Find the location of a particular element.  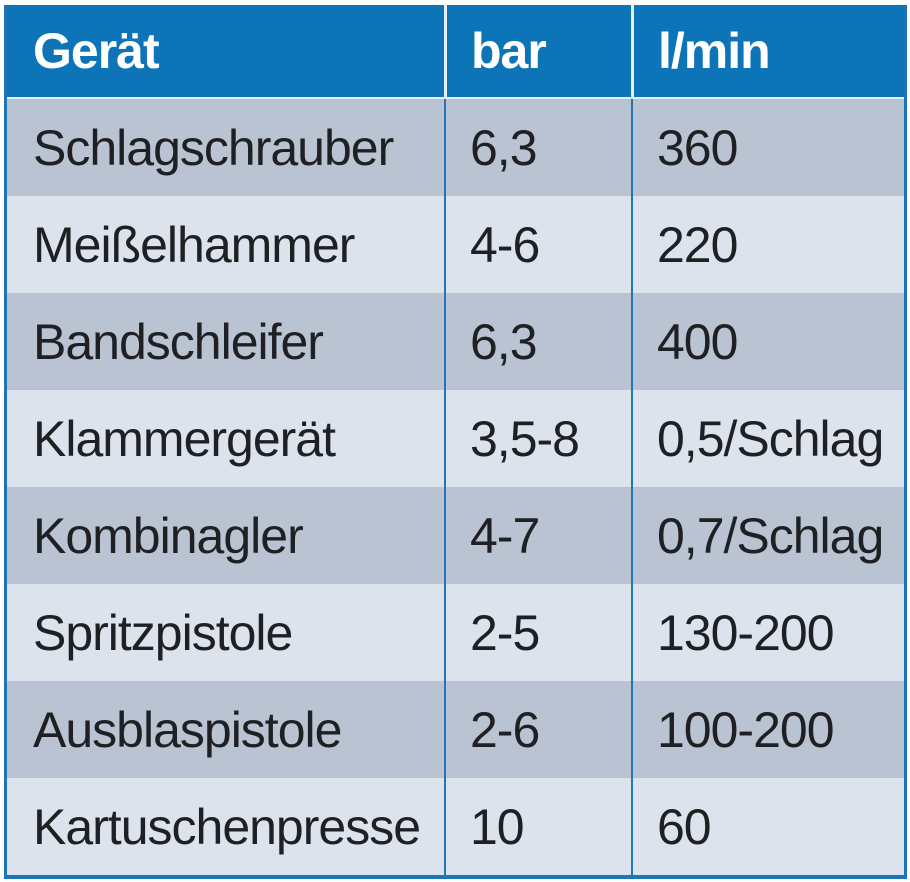

table-row: Spritzpistole 2-5 130-200 is located at coordinates (455, 632).